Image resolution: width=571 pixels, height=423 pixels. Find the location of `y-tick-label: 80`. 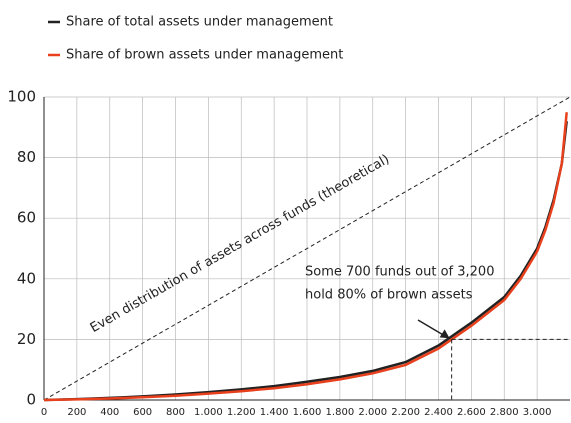

y-tick-label: 80 is located at coordinates (26, 157).